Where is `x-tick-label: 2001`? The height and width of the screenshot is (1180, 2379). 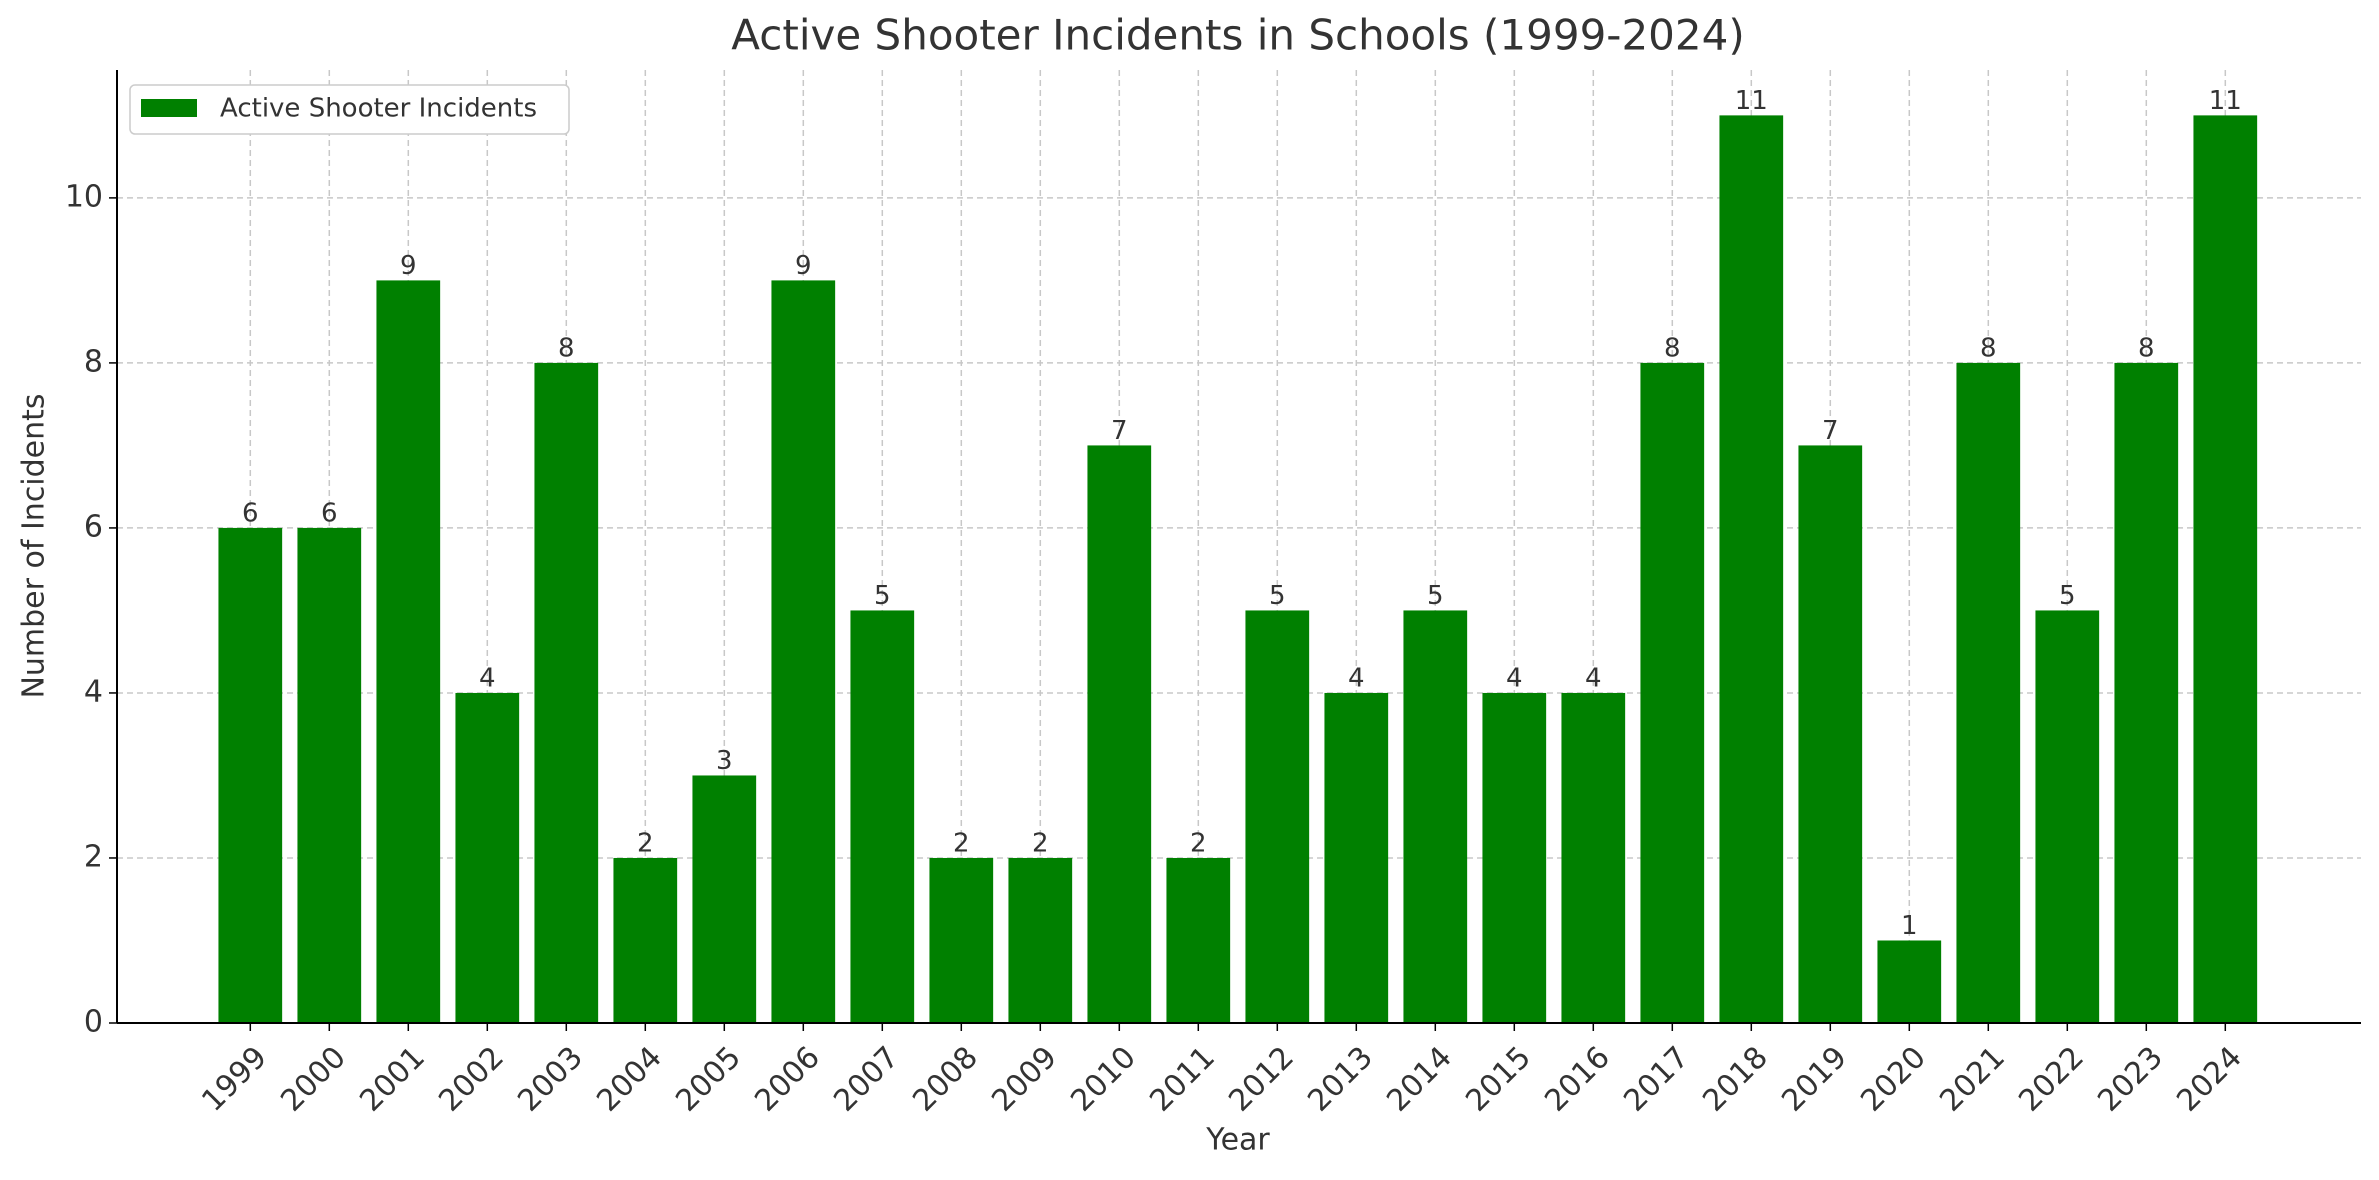 x-tick-label: 2001 is located at coordinates (392, 1079).